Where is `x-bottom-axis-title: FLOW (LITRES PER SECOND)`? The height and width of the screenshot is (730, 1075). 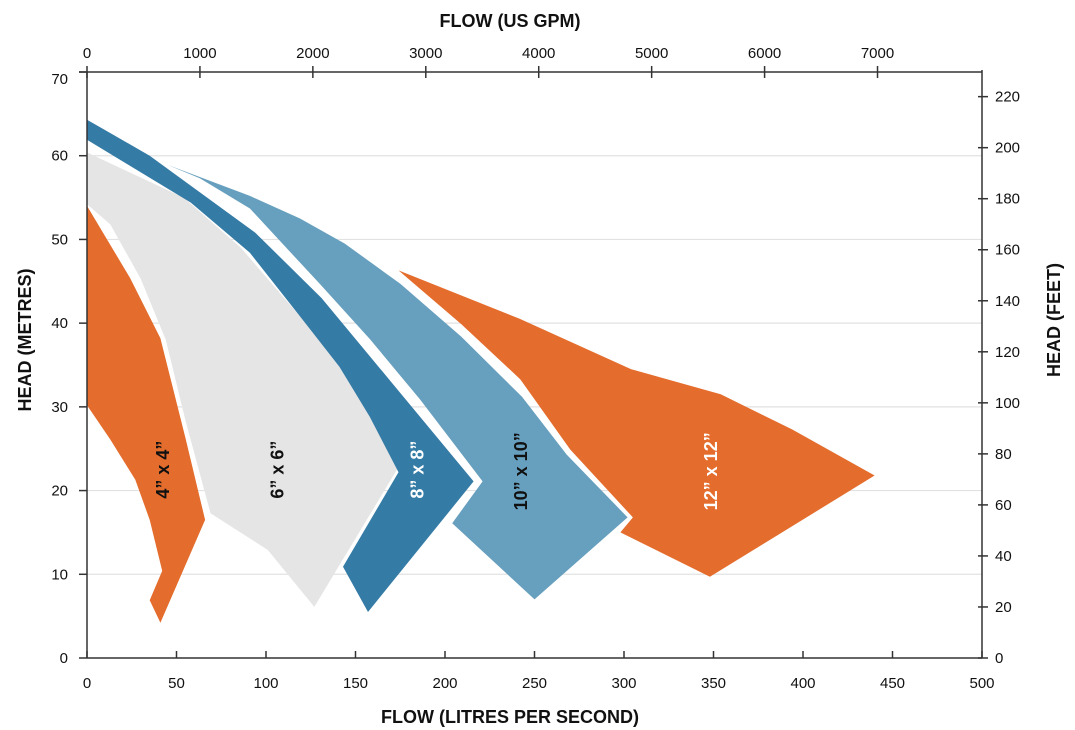 x-bottom-axis-title: FLOW (LITRES PER SECOND) is located at coordinates (510, 717).